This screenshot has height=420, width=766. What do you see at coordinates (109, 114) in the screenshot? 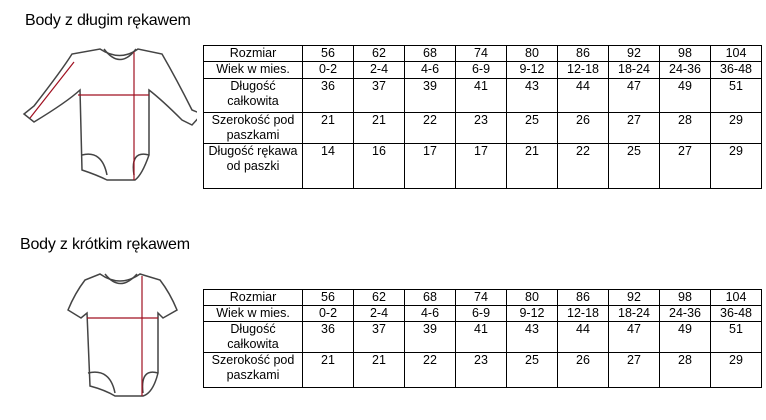
I see `long-sleeve-bodysuit-icon` at bounding box center [109, 114].